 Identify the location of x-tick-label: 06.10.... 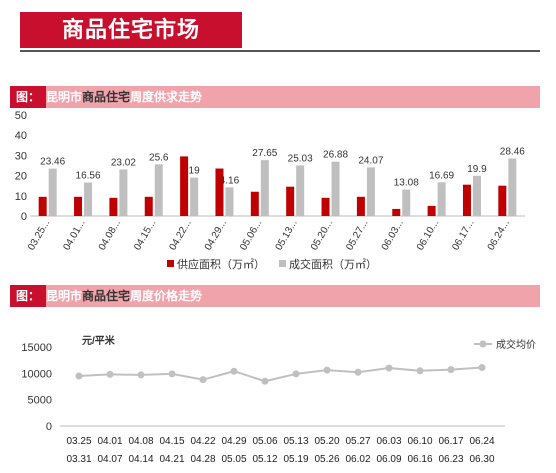
(428, 235).